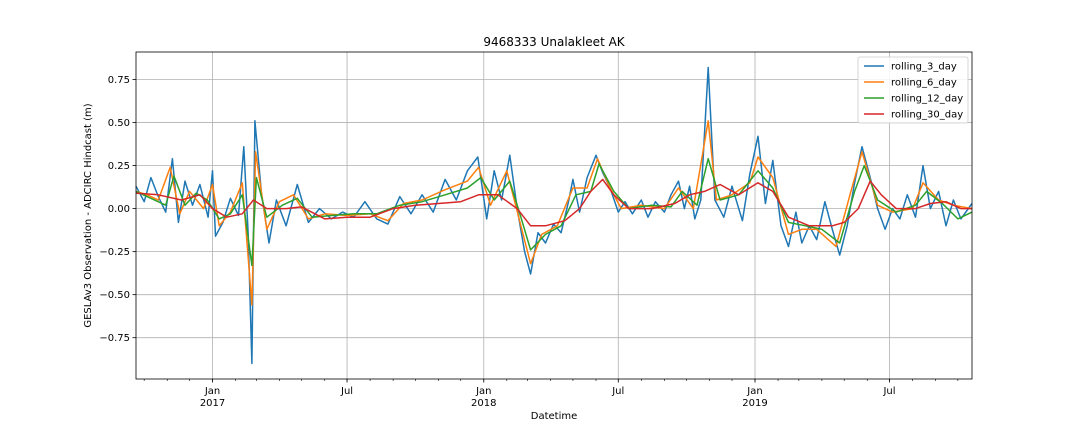 The image size is (1080, 432). What do you see at coordinates (927, 115) in the screenshot?
I see `legend-label: rolling_30_day` at bounding box center [927, 115].